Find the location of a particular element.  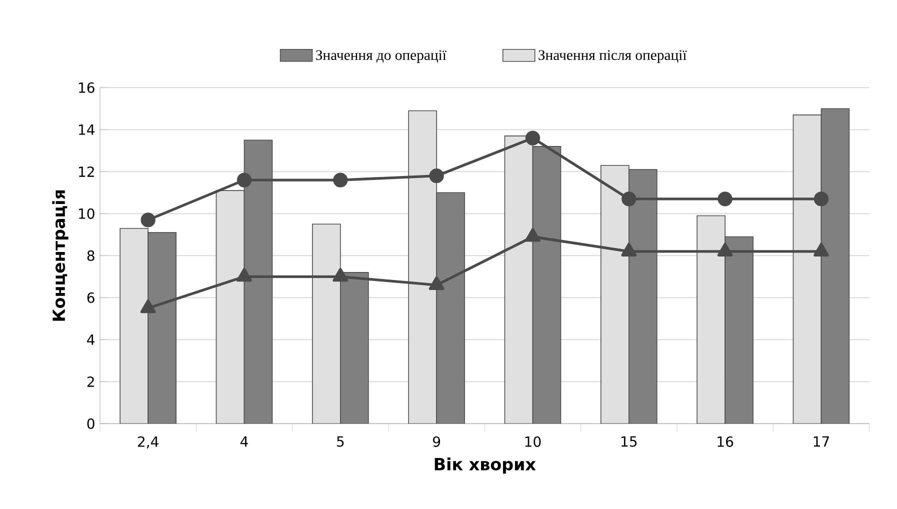

x-tick-label: 15 is located at coordinates (629, 441).